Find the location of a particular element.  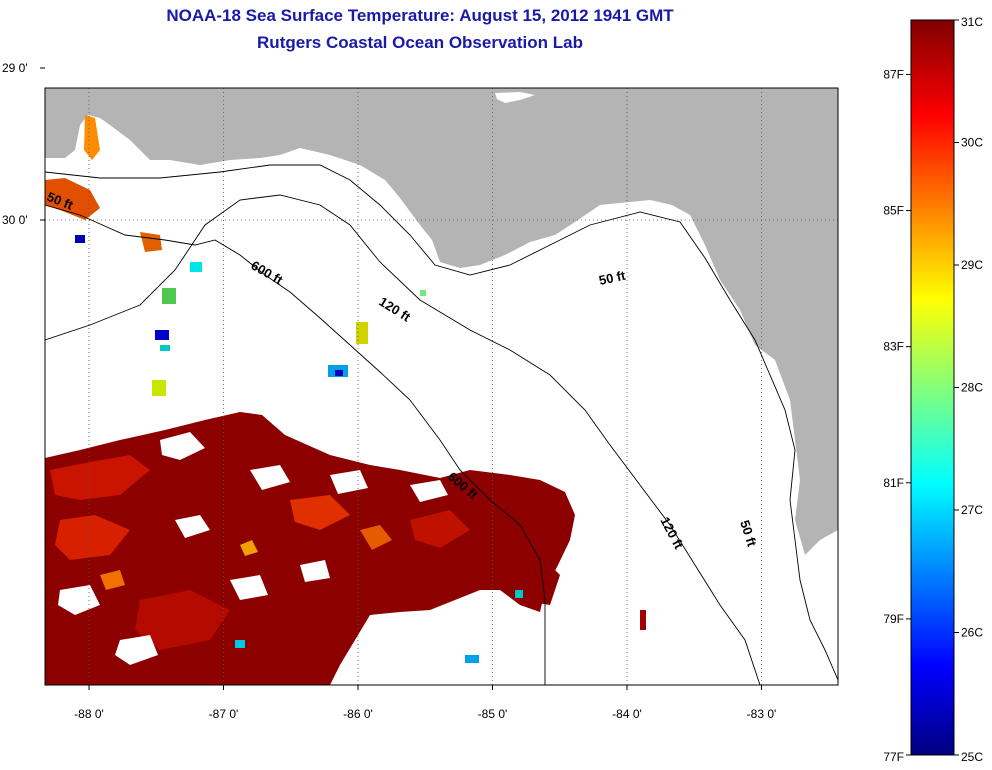

colorbar-gradient is located at coordinates (932, 387).